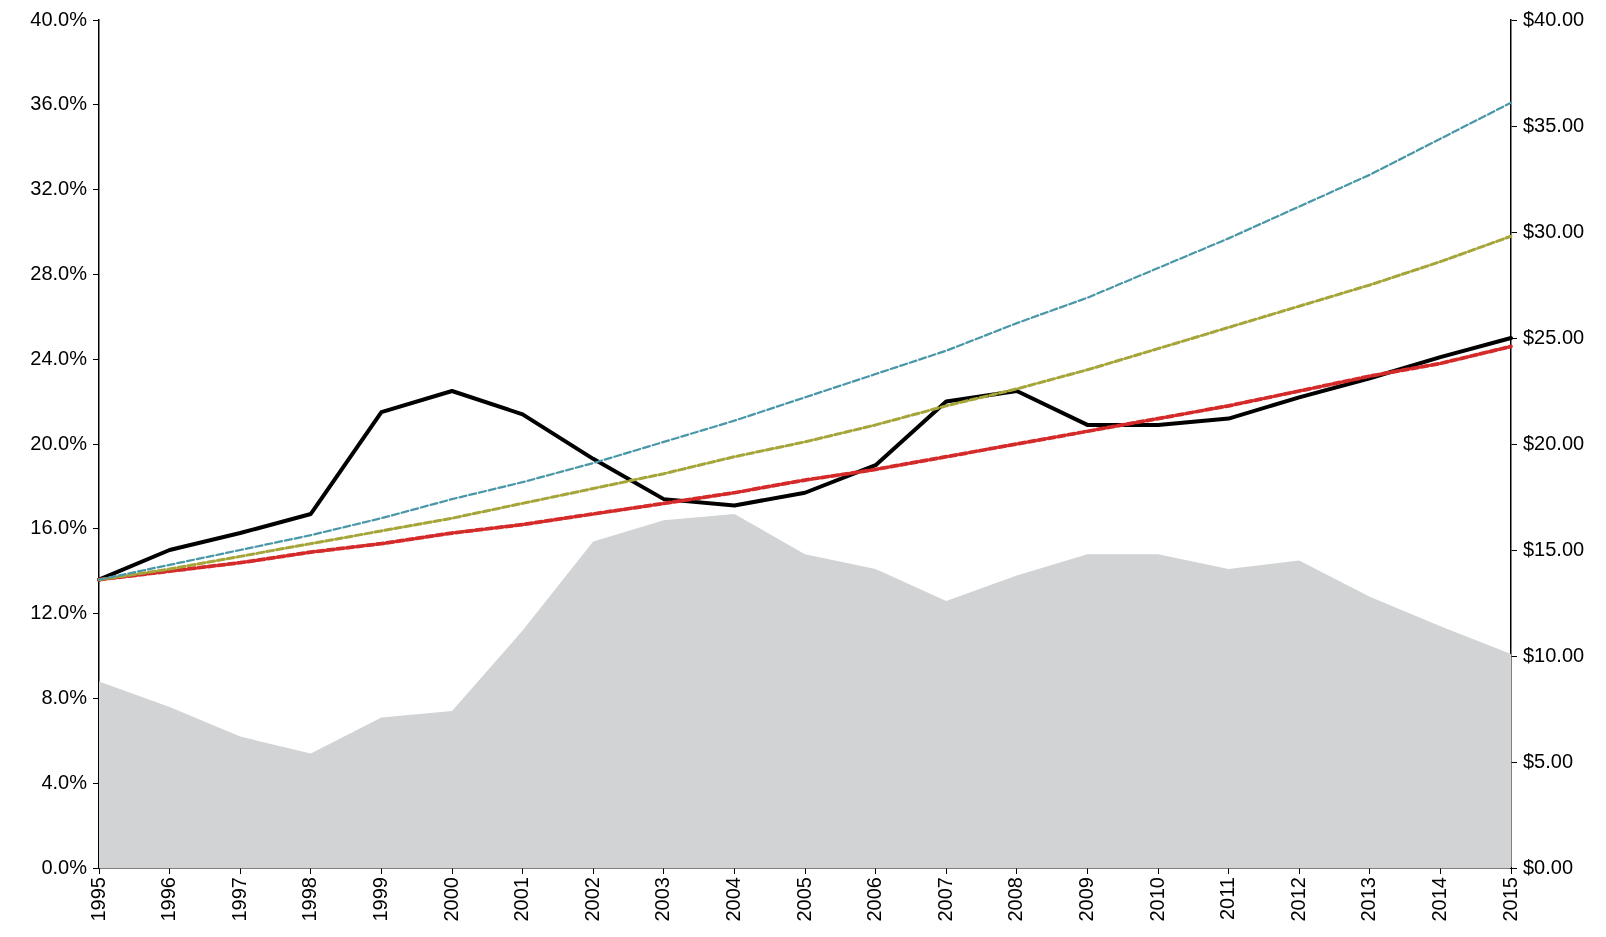 Image resolution: width=1606 pixels, height=937 pixels. I want to click on x-tick-label: 2000, so click(450, 899).